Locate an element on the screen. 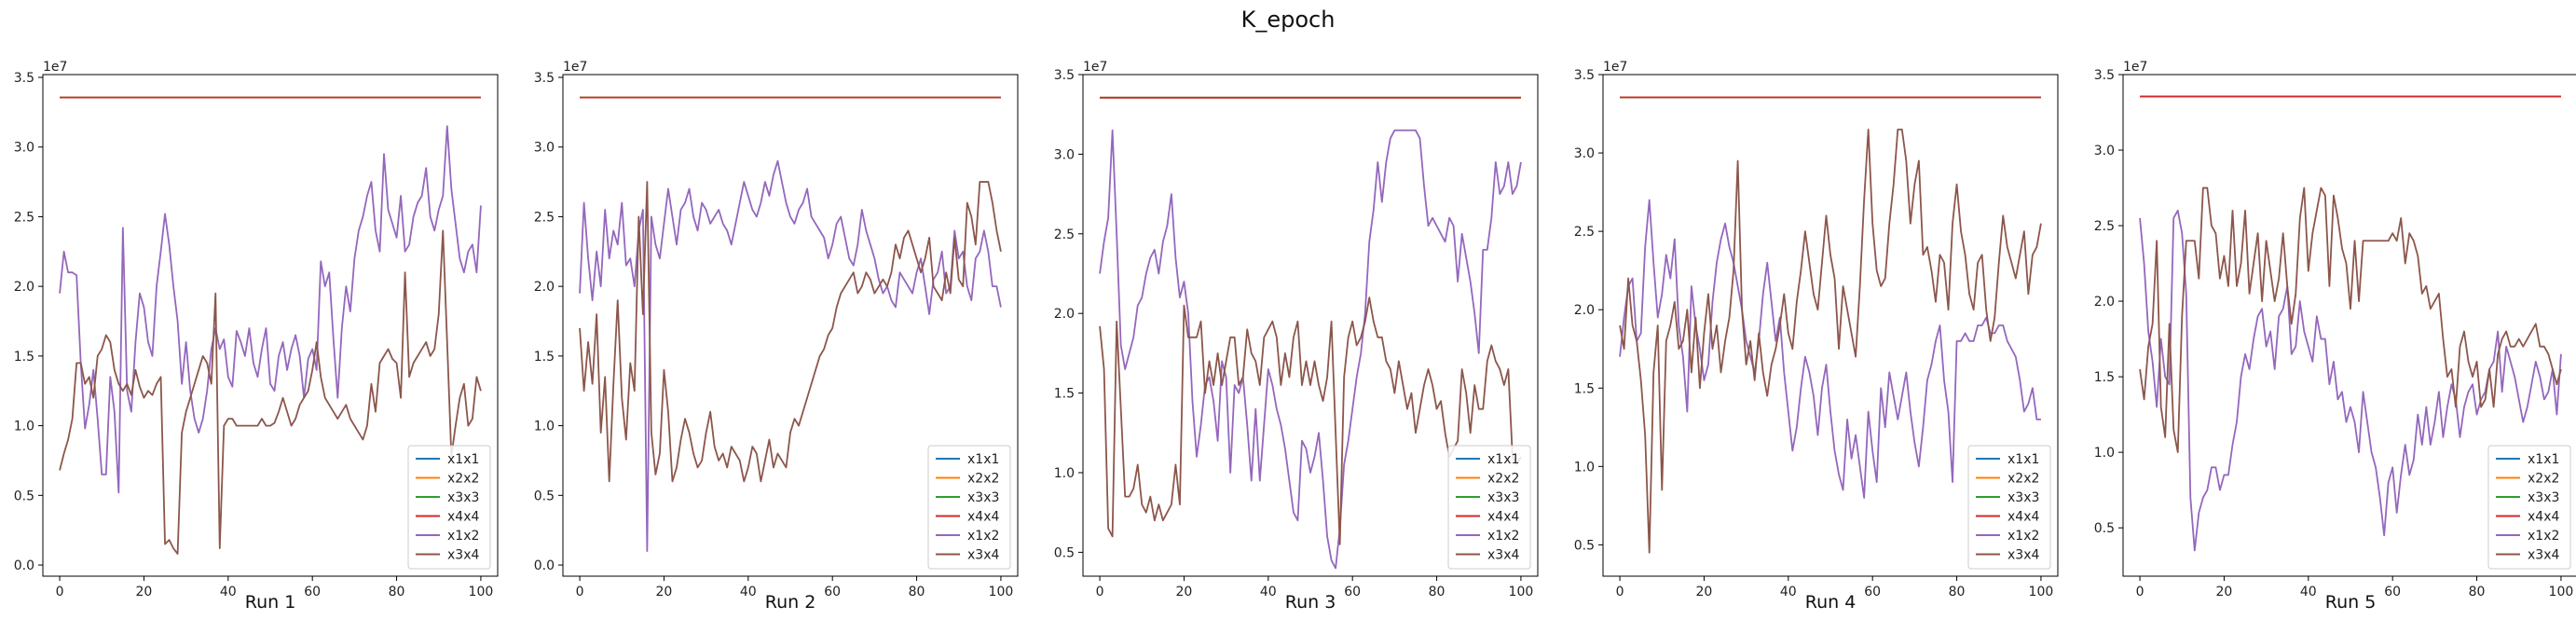 Image resolution: width=2576 pixels, height=620 pixels. x-axis-label: Run 3 is located at coordinates (1310, 602).